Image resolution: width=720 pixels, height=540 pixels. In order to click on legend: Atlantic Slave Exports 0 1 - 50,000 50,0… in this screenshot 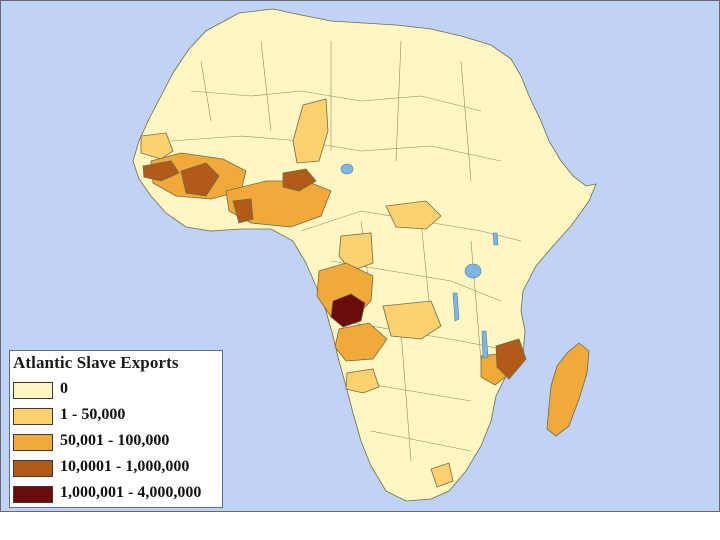, I will do `click(116, 429)`.